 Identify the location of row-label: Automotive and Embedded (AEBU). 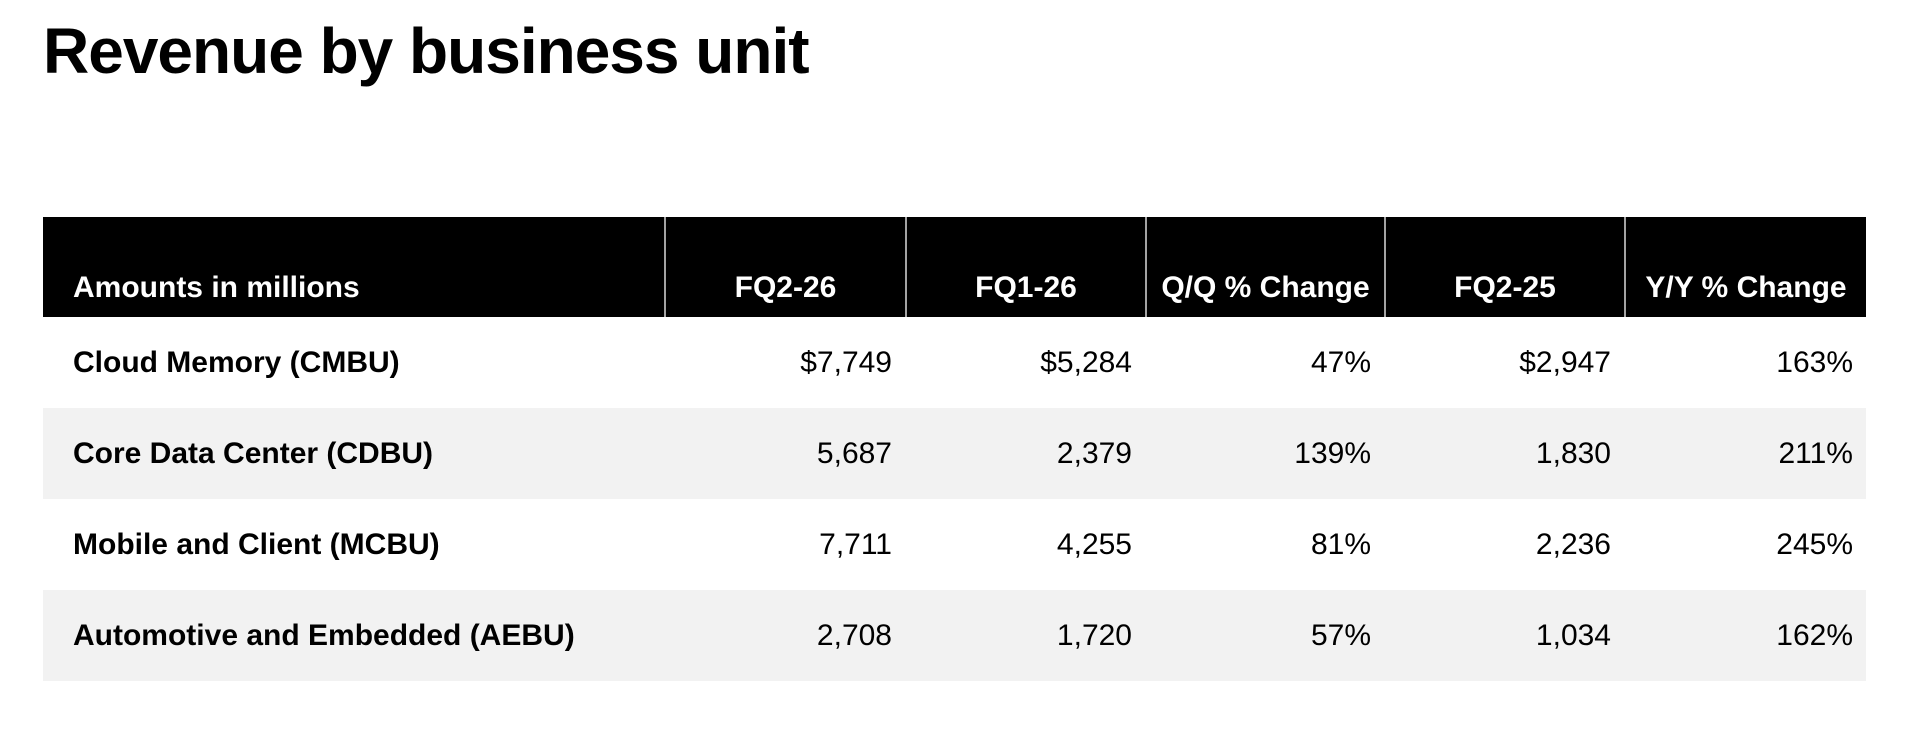
(324, 635).